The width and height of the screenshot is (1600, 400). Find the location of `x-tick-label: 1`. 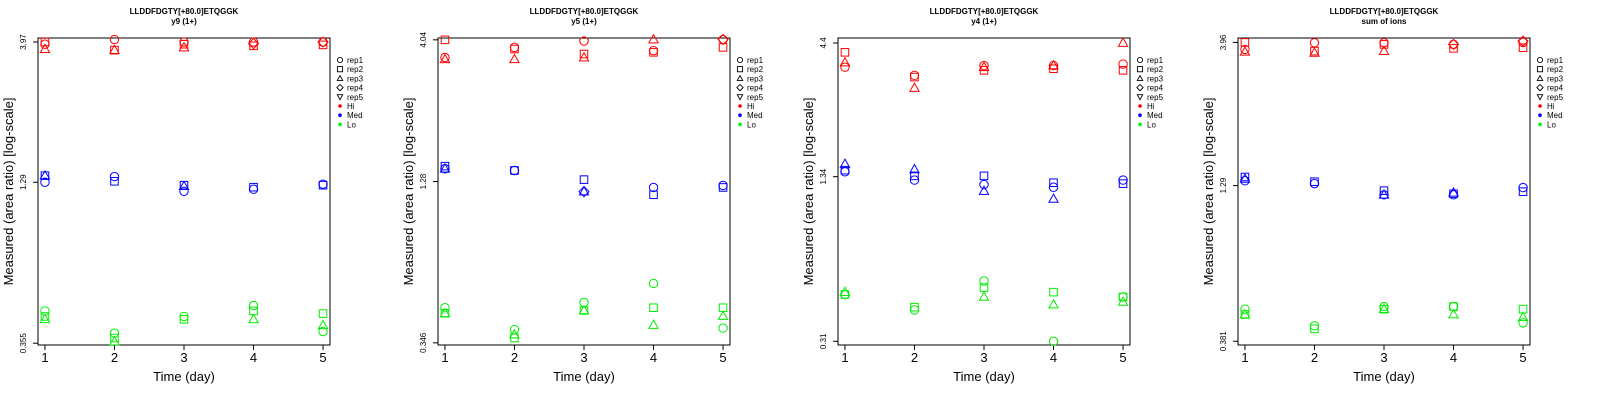

x-tick-label: 1 is located at coordinates (1244, 357).